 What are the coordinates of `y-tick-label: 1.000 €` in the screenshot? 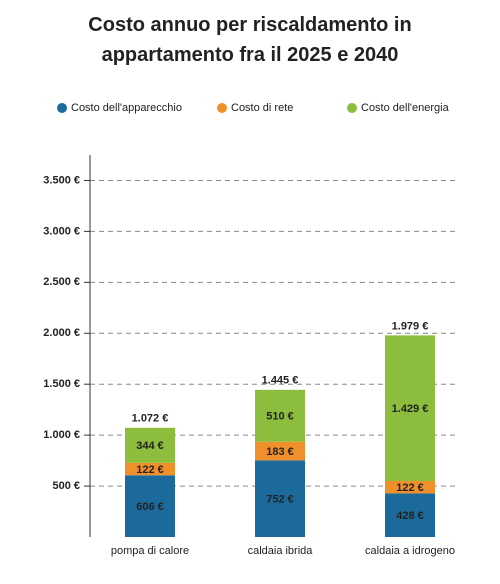 It's located at (61, 435).